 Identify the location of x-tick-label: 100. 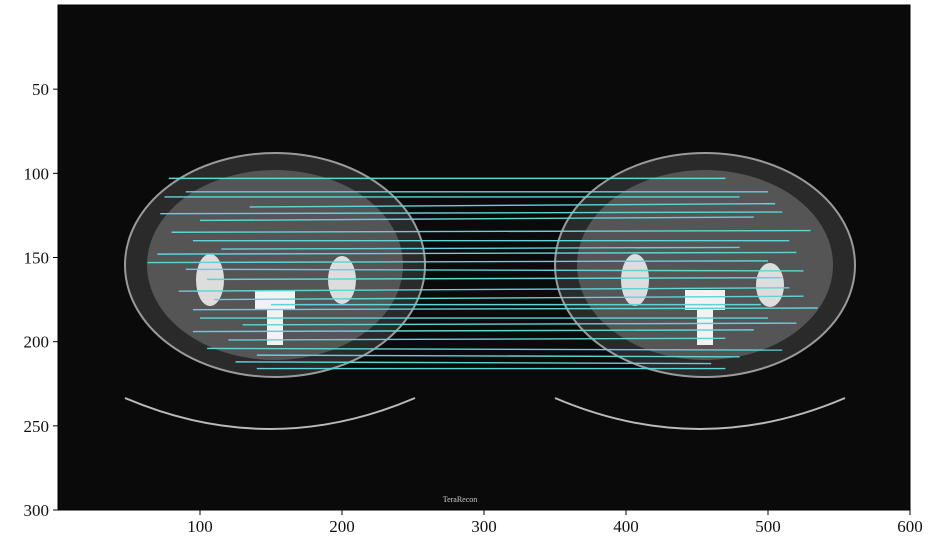
(200, 526).